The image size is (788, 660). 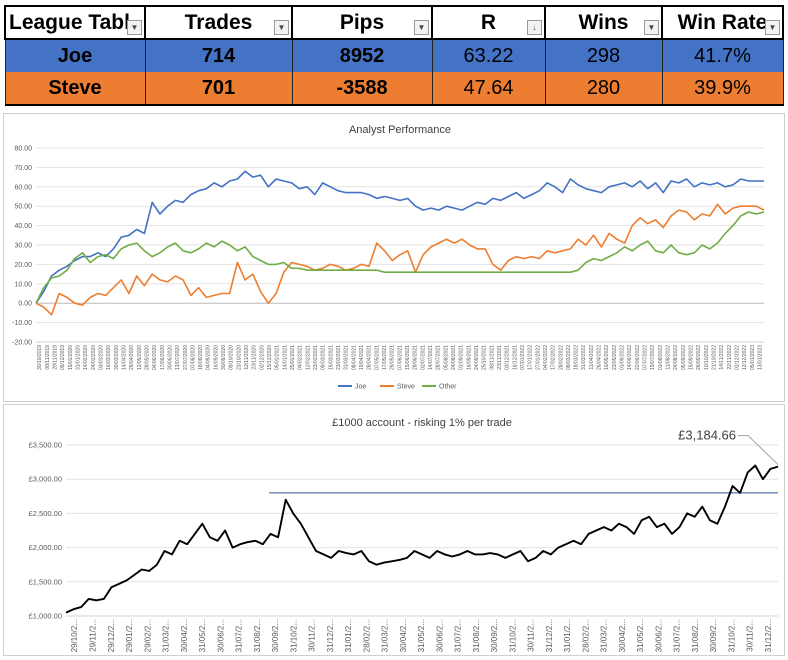 I want to click on header-name: League Tabl ▼, so click(x=75, y=22).